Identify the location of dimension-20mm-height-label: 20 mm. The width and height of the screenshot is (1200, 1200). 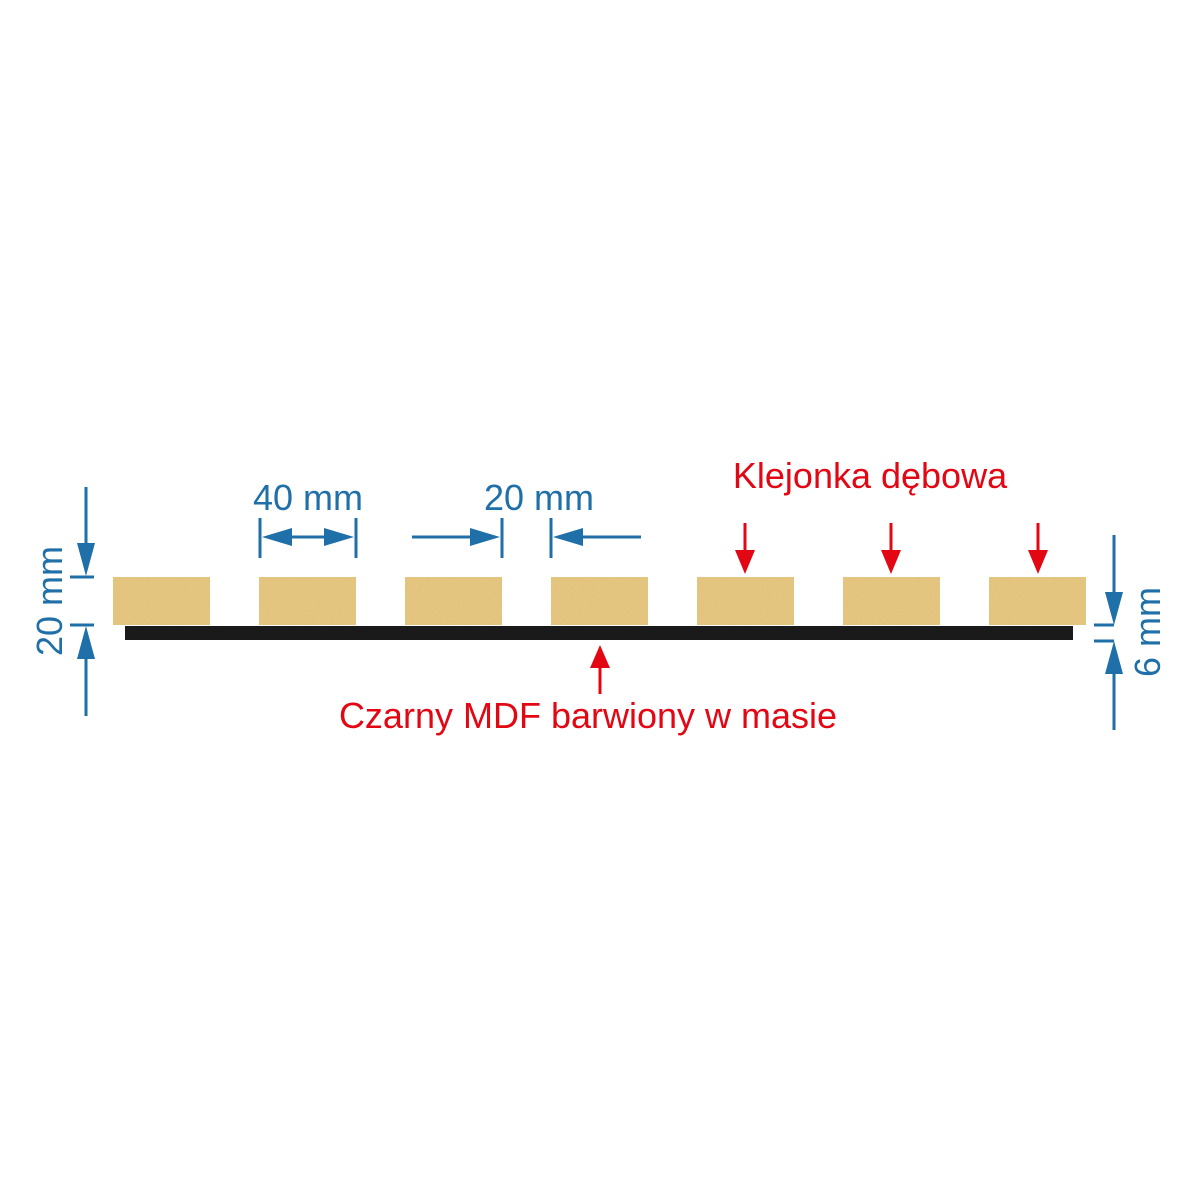
(49, 601).